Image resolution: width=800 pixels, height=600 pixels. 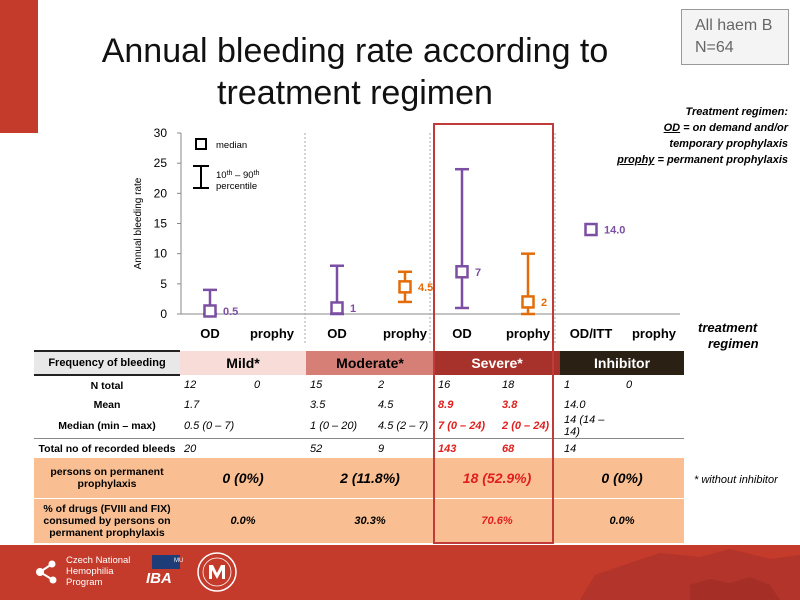 I want to click on severe-highlight-box, so click(x=493, y=333).